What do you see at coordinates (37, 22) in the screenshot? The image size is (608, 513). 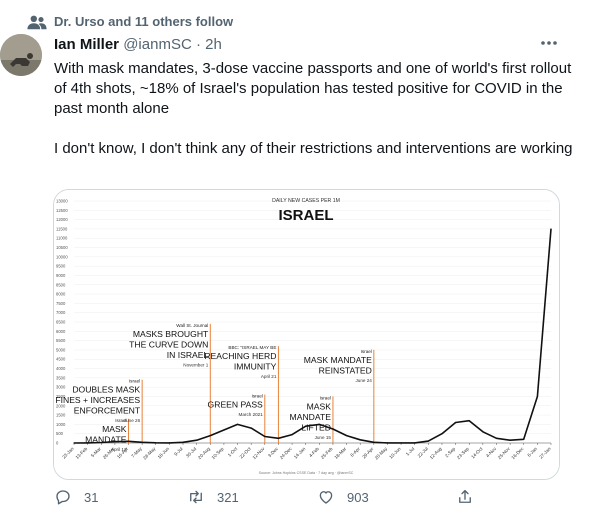 I see `people-icon` at bounding box center [37, 22].